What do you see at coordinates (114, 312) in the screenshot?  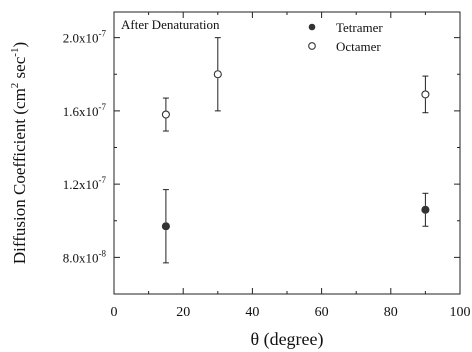 I see `x-tick-label: 0` at bounding box center [114, 312].